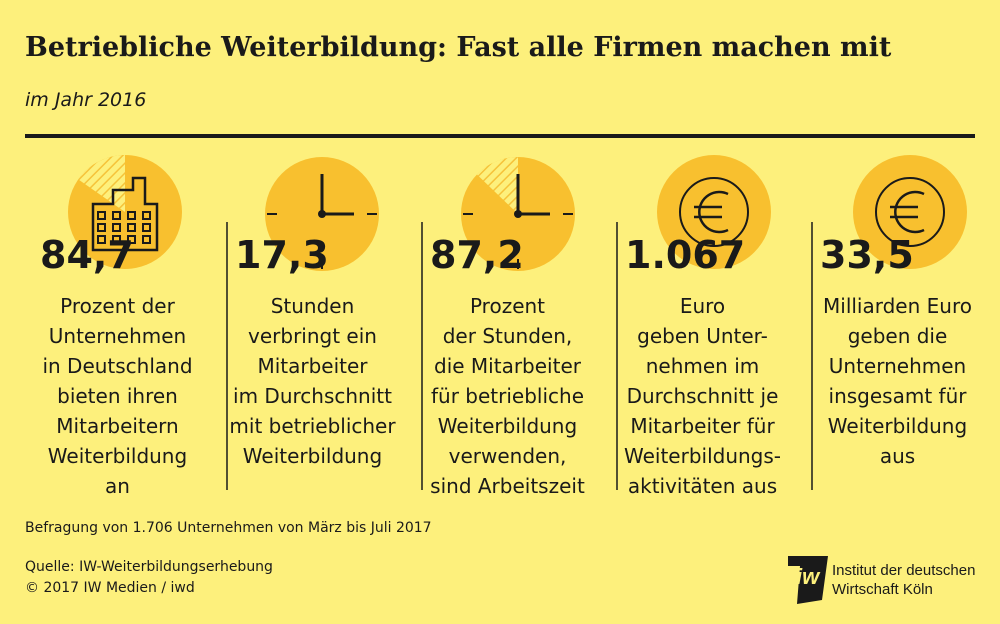  Describe the element at coordinates (497, 185) in the screenshot. I see `icon-hatch` at that location.